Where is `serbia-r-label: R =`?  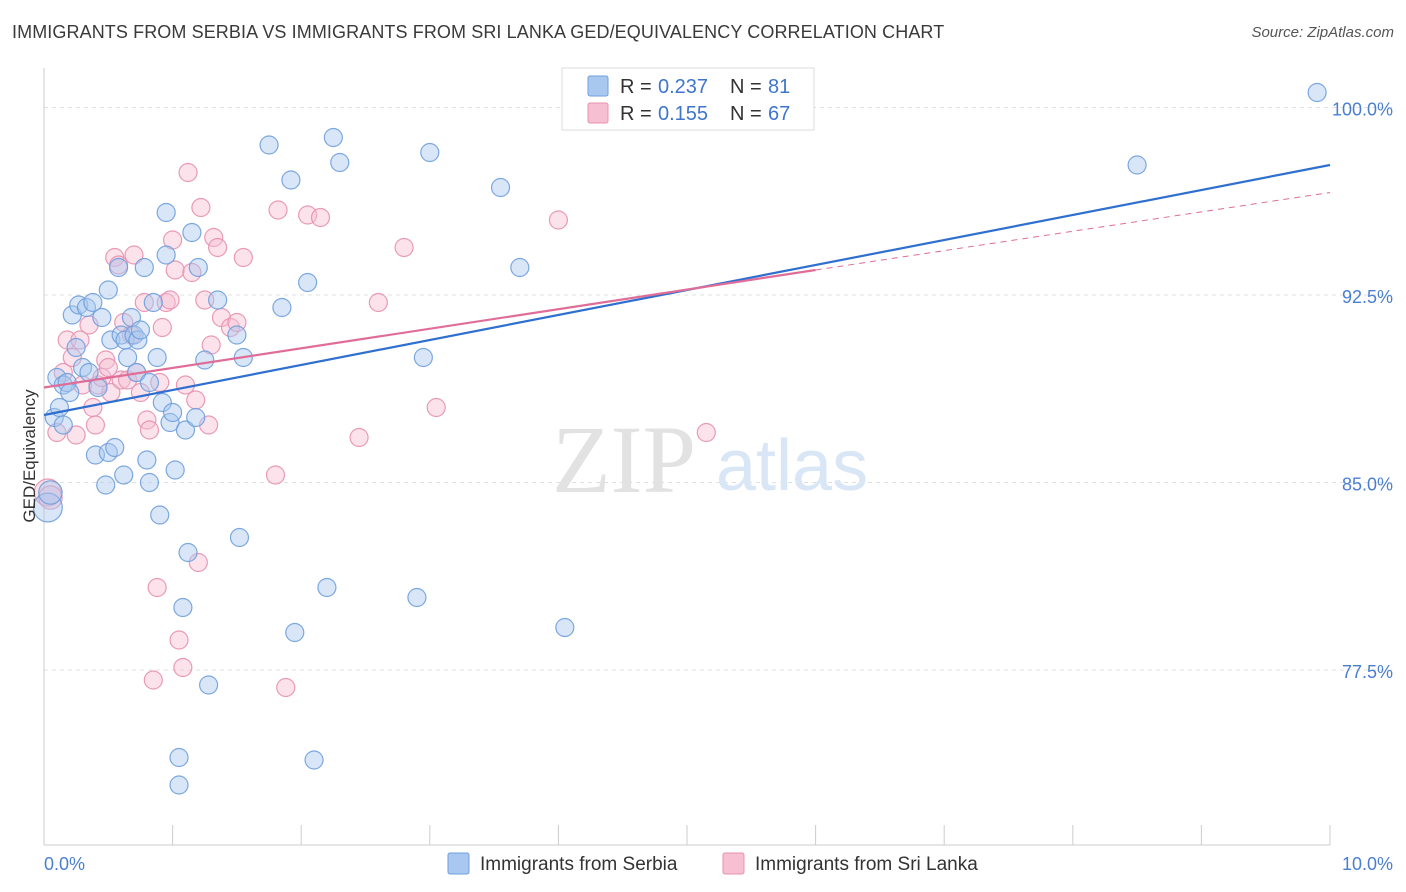 serbia-r-label: R = is located at coordinates (636, 87).